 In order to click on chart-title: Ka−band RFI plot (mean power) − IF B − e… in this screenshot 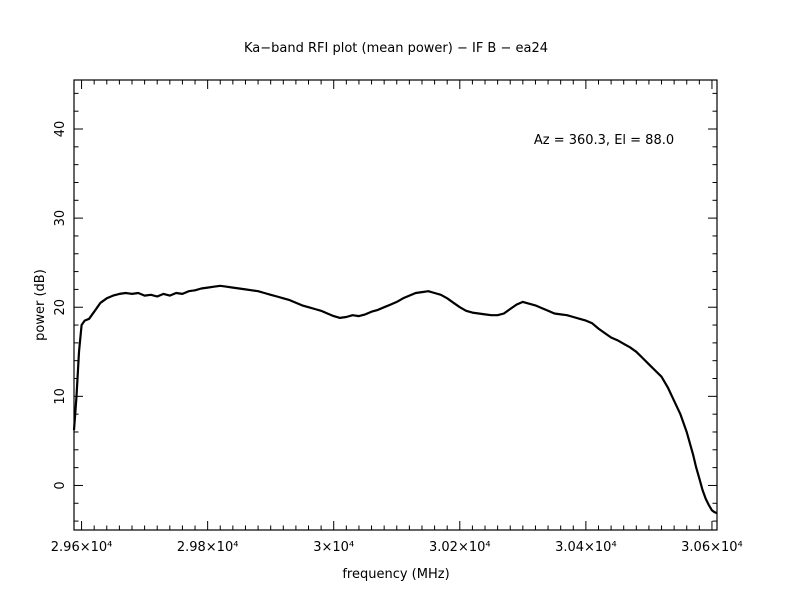, I will do `click(396, 48)`.